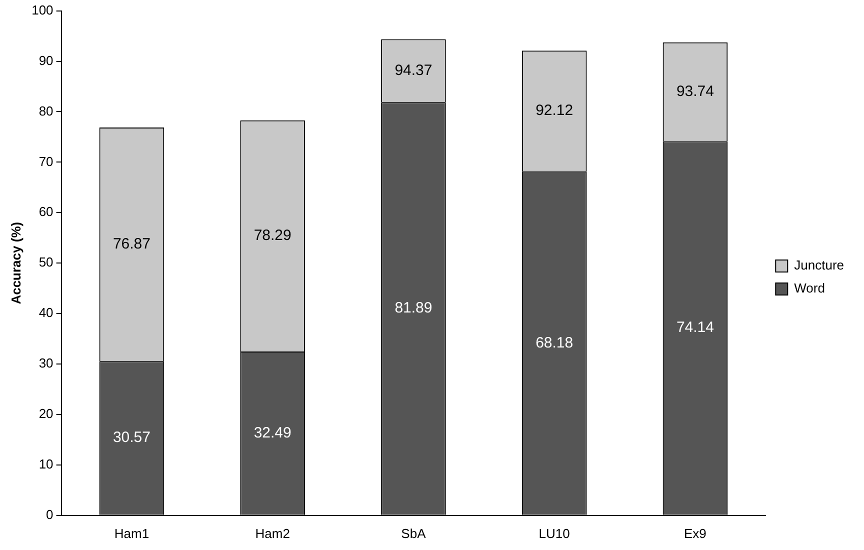  I want to click on data-label: 68.18, so click(555, 343).